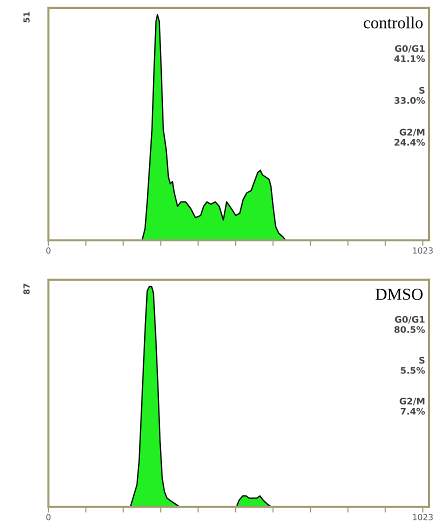 Image resolution: width=440 pixels, height=528 pixels. What do you see at coordinates (412, 365) in the screenshot?
I see `annotation: S 5.5%` at bounding box center [412, 365].